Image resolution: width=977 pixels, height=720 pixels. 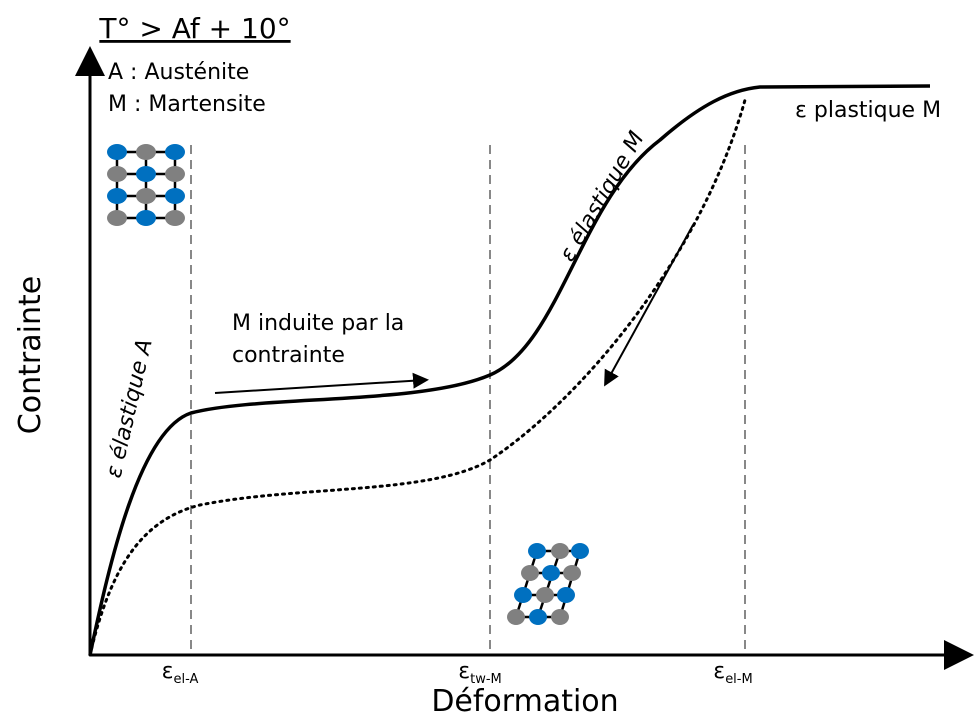 I want to click on strain-marker: εtw-M, so click(x=480, y=673).